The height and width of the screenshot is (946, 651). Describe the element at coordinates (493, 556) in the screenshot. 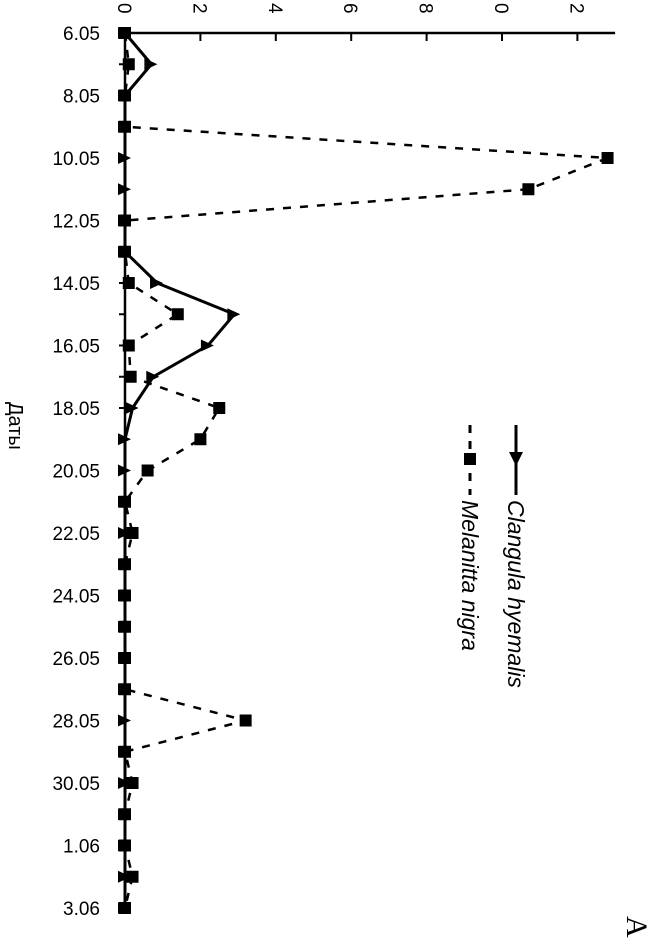

I see `legend: Clangula hyemalis Melanitta nigra` at that location.